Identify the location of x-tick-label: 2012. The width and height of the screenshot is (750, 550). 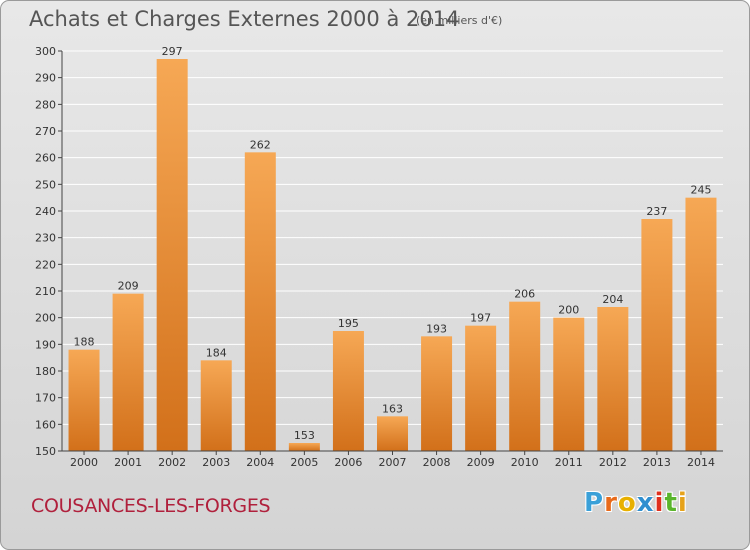
(613, 462).